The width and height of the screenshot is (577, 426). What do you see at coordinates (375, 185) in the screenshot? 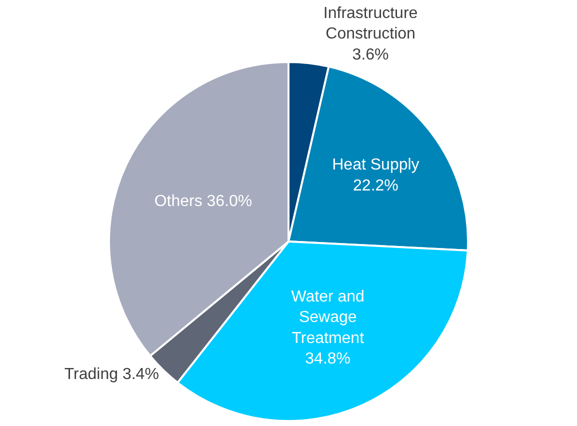
I see `data-label: 22.2%` at bounding box center [375, 185].